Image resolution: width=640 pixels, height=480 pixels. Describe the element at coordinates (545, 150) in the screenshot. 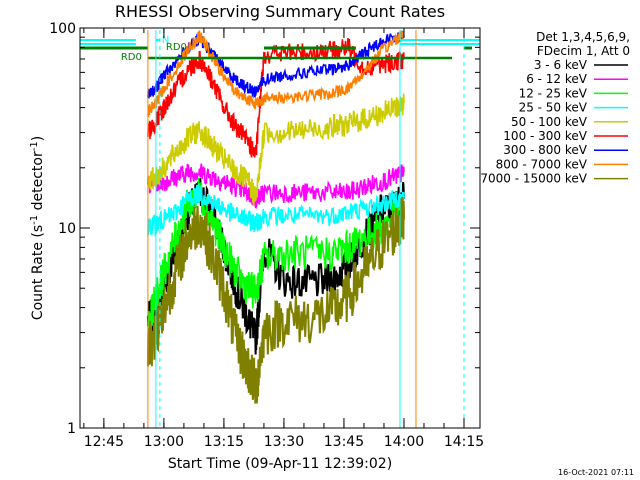

I see `legend-label: 300 - 800 keV` at that location.